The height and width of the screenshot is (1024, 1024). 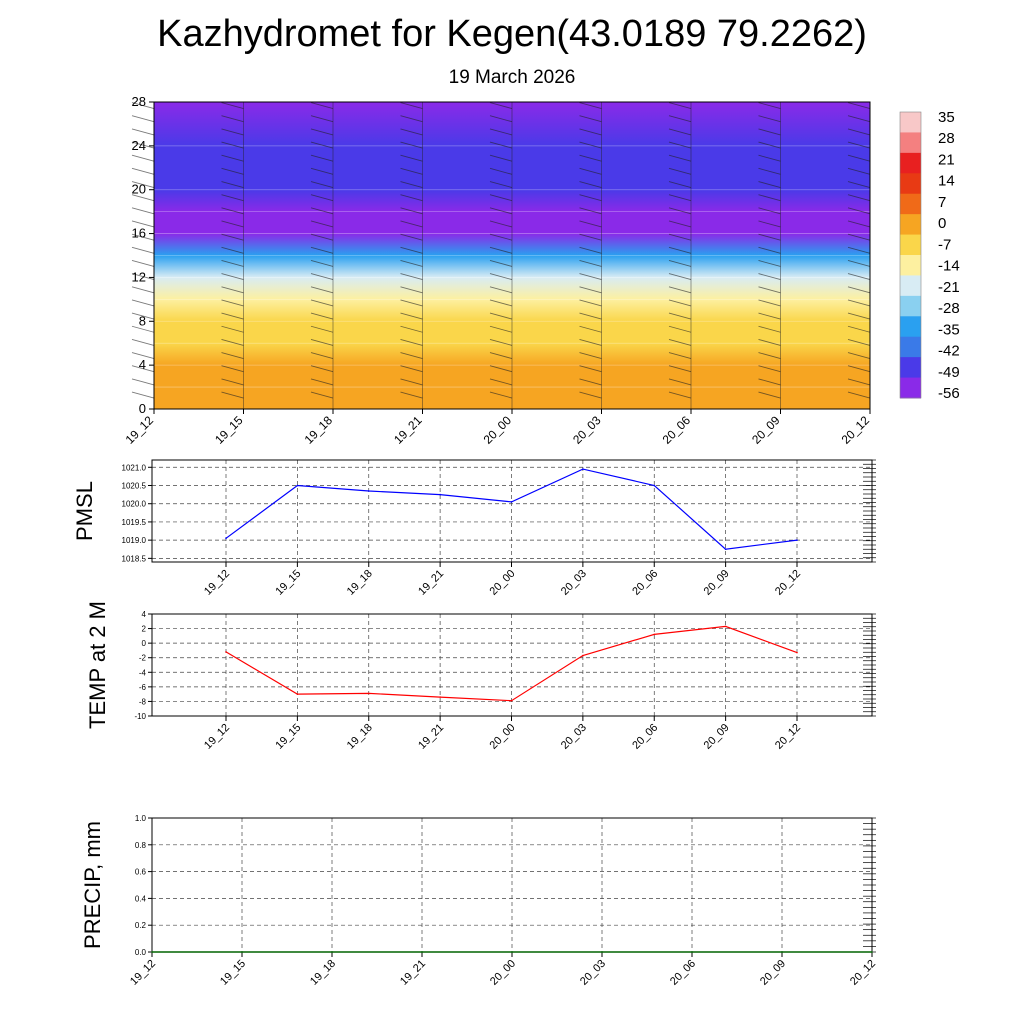 What do you see at coordinates (134, 540) in the screenshot?
I see `y-tick-label: 1019.0` at bounding box center [134, 540].